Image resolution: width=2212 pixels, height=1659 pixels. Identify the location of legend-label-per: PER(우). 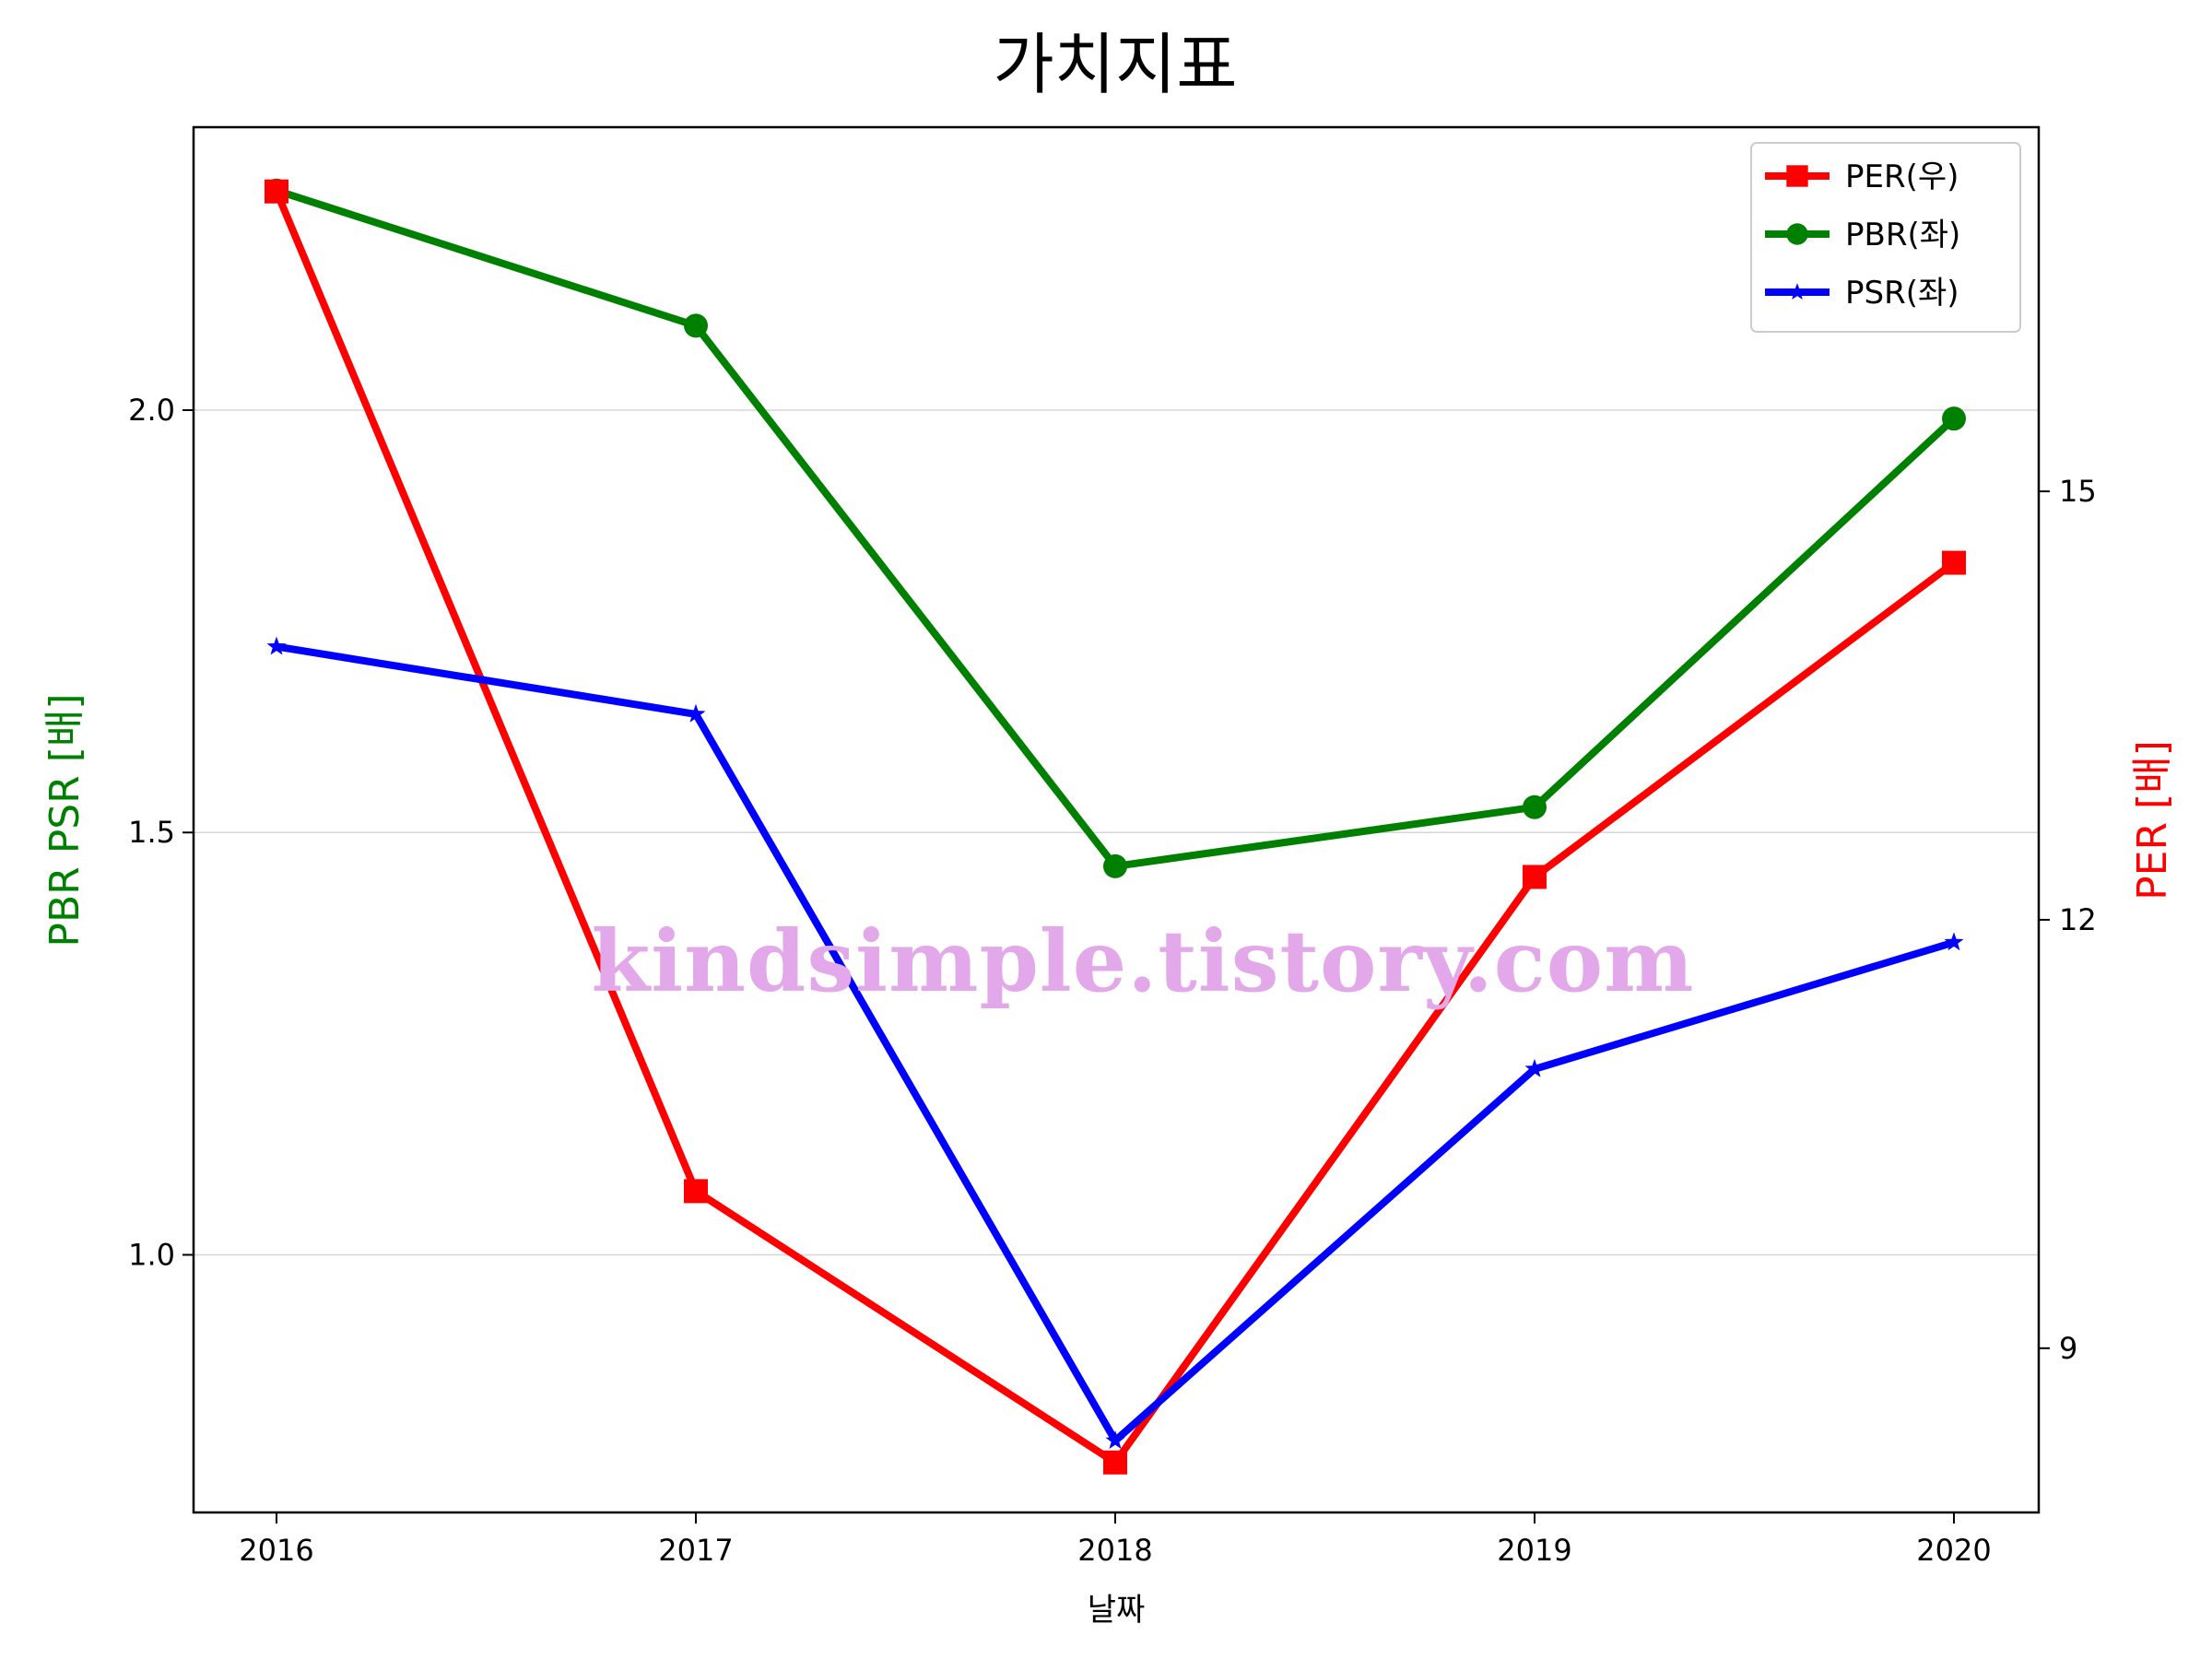
(1902, 177).